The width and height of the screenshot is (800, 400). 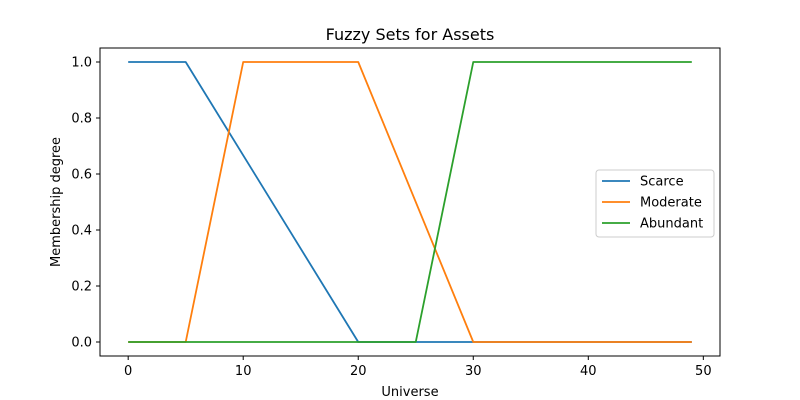 I want to click on x-tick-label: 20, so click(x=358, y=371).